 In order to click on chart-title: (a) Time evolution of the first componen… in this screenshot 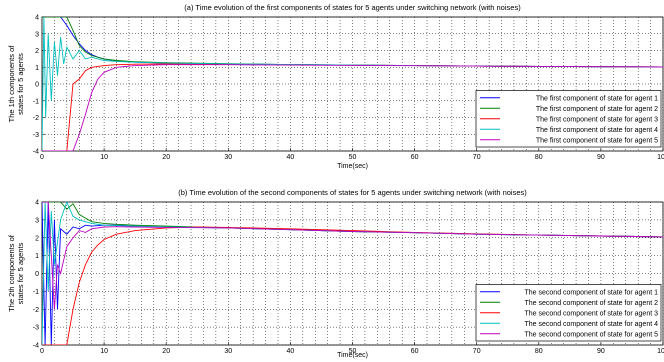, I will do `click(352, 7)`.